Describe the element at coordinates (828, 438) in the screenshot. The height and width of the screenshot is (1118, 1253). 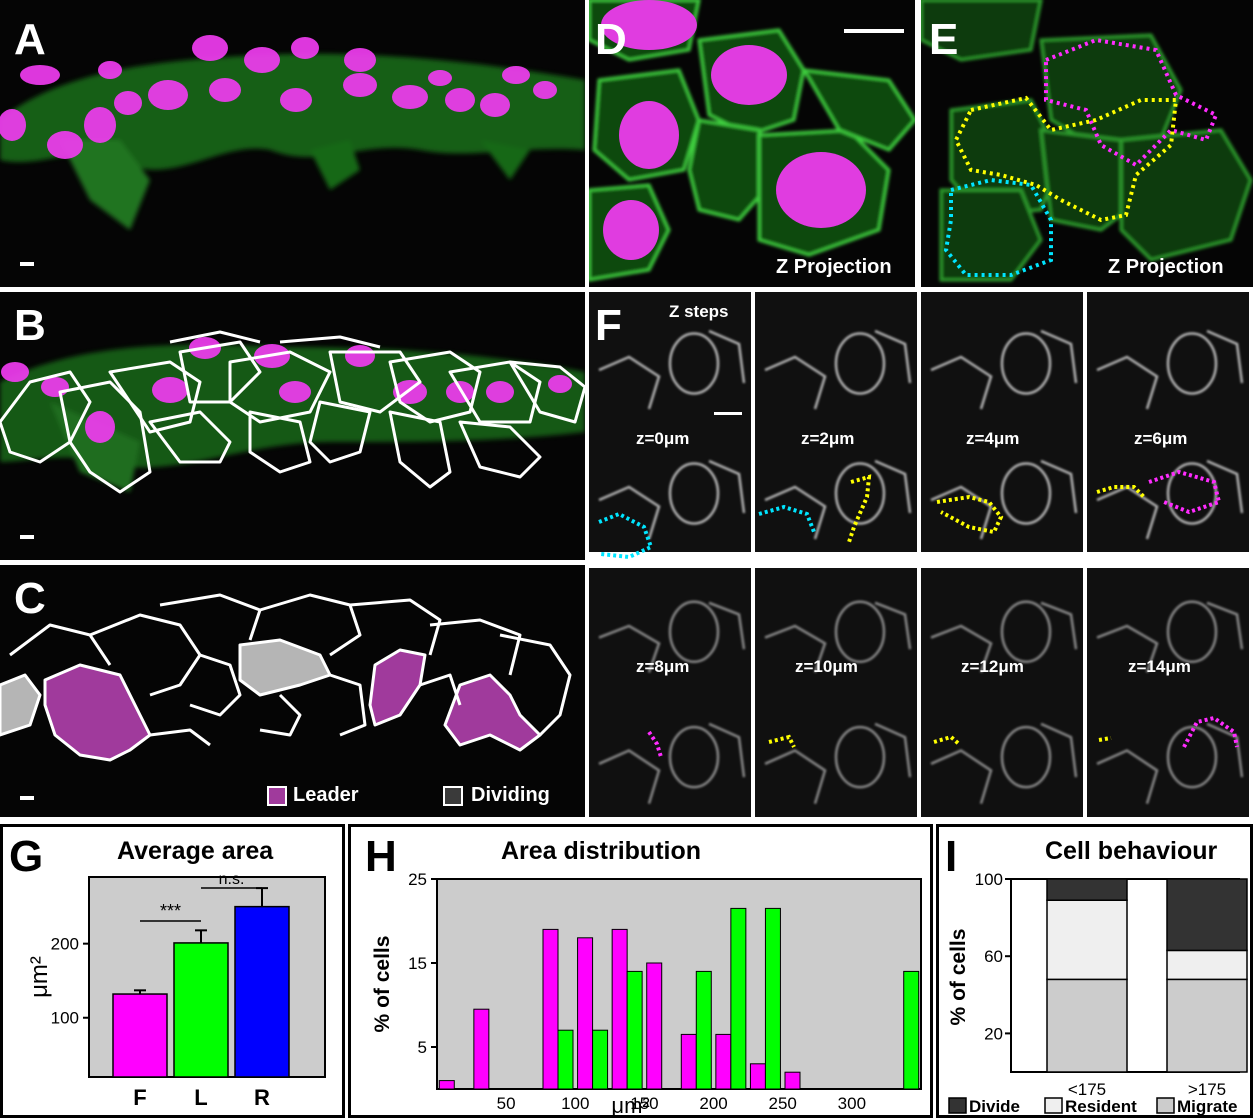
I see `z-label-2: z=2μm` at that location.